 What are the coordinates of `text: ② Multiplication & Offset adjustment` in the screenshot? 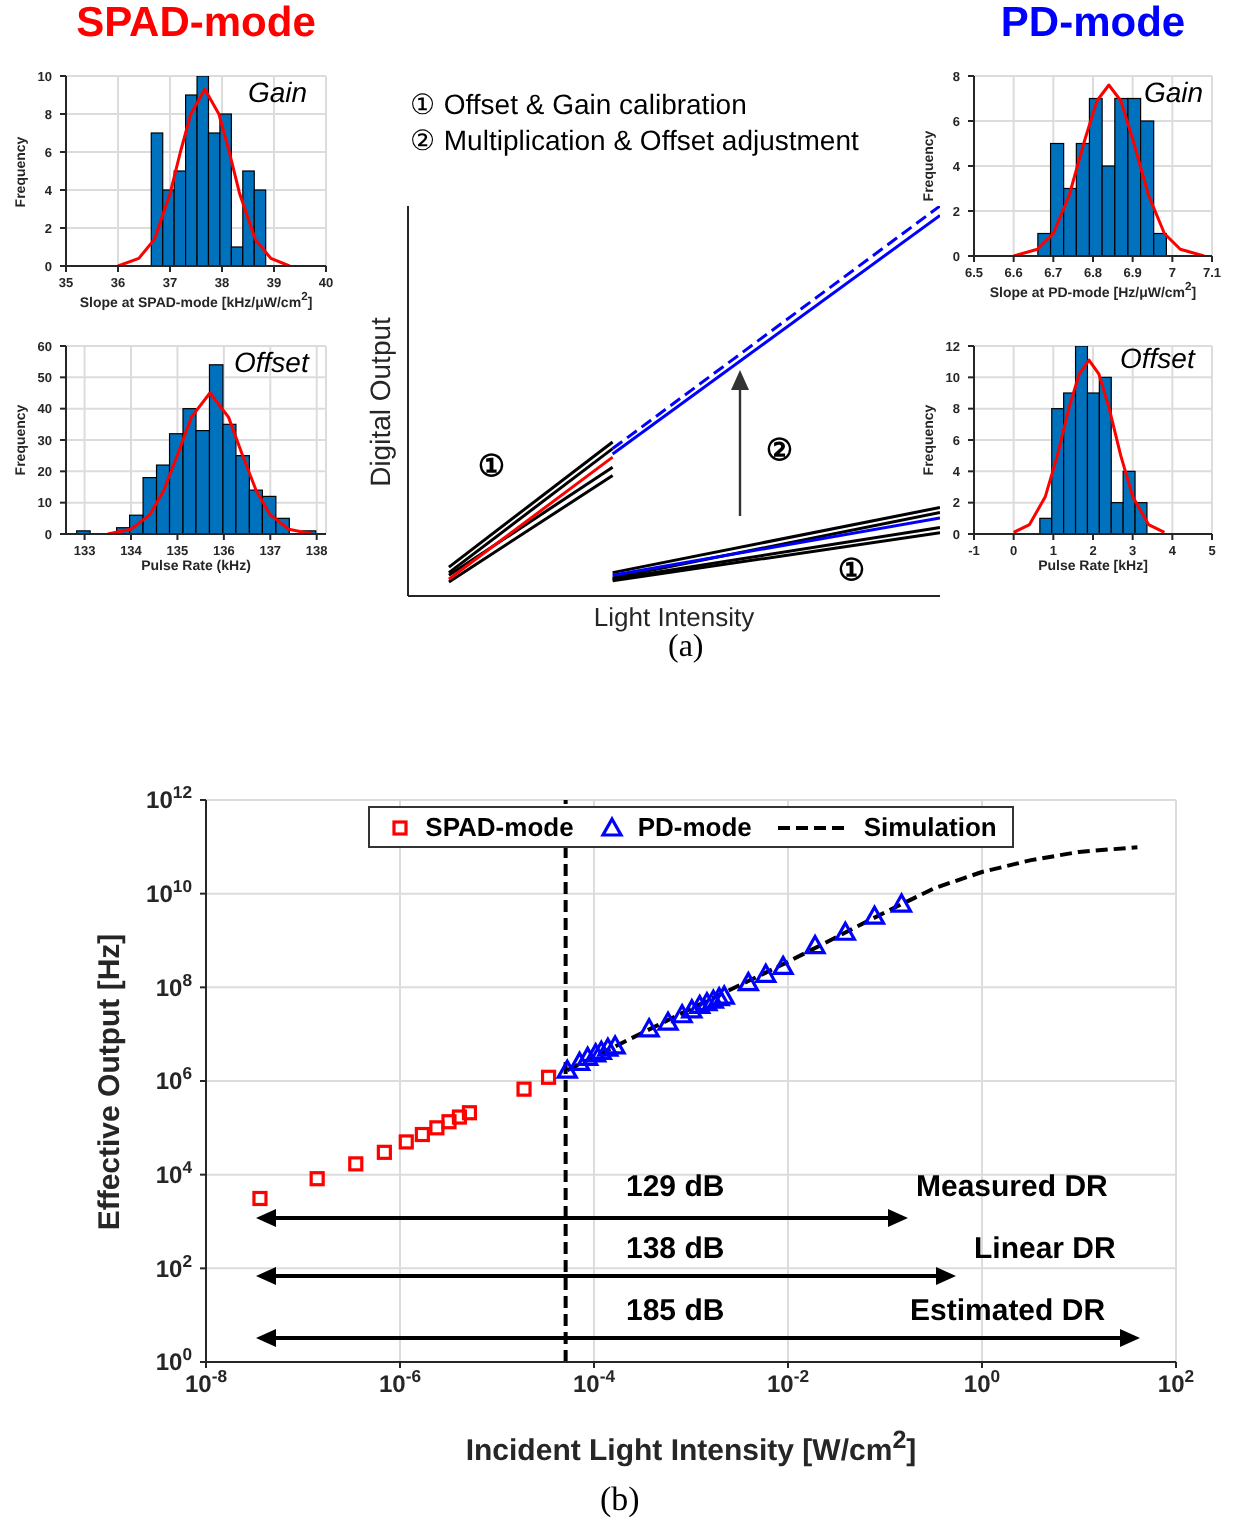 It's located at (634, 140).